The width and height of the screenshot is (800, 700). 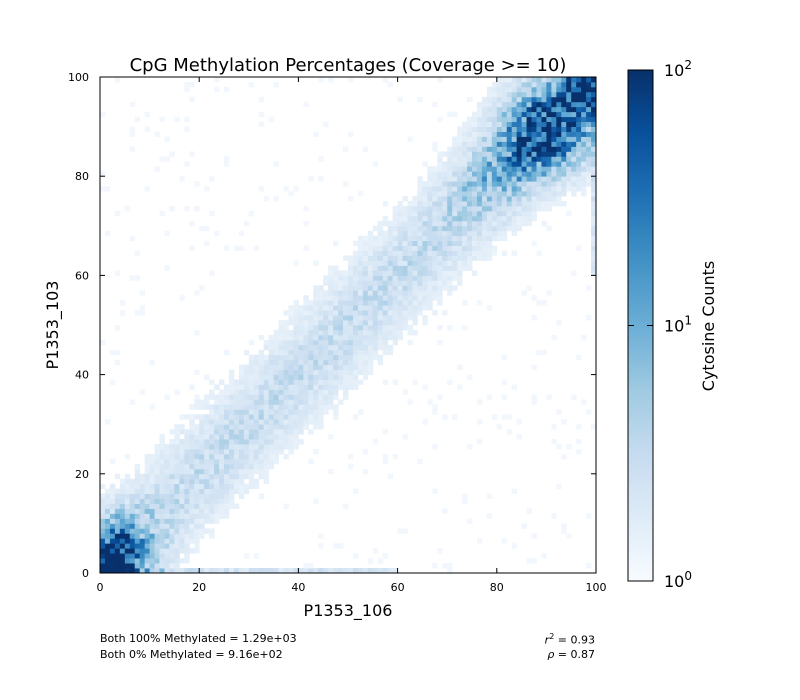 I want to click on x-tick-label: 40, so click(x=298, y=587).